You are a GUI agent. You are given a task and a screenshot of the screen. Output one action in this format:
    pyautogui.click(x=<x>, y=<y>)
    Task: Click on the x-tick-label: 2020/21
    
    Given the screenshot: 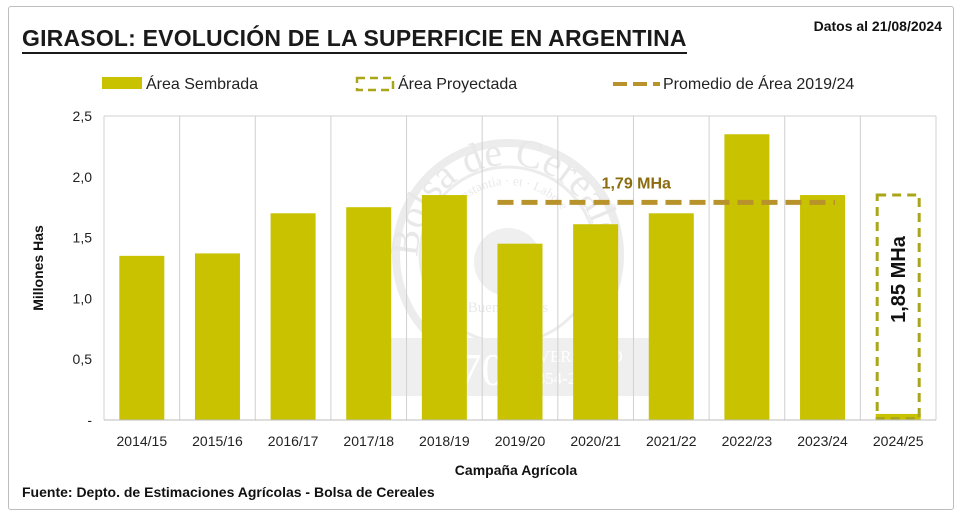 What is the action you would take?
    pyautogui.click(x=595, y=441)
    